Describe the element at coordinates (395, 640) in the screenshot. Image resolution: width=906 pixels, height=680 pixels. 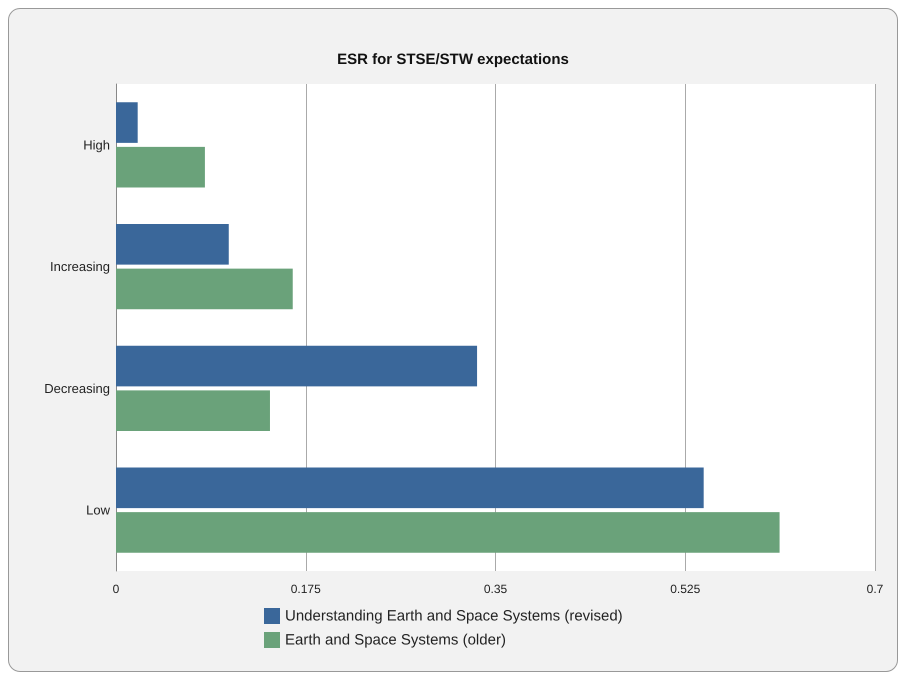
I see `legend-label: Earth and Space Systems (older)` at that location.